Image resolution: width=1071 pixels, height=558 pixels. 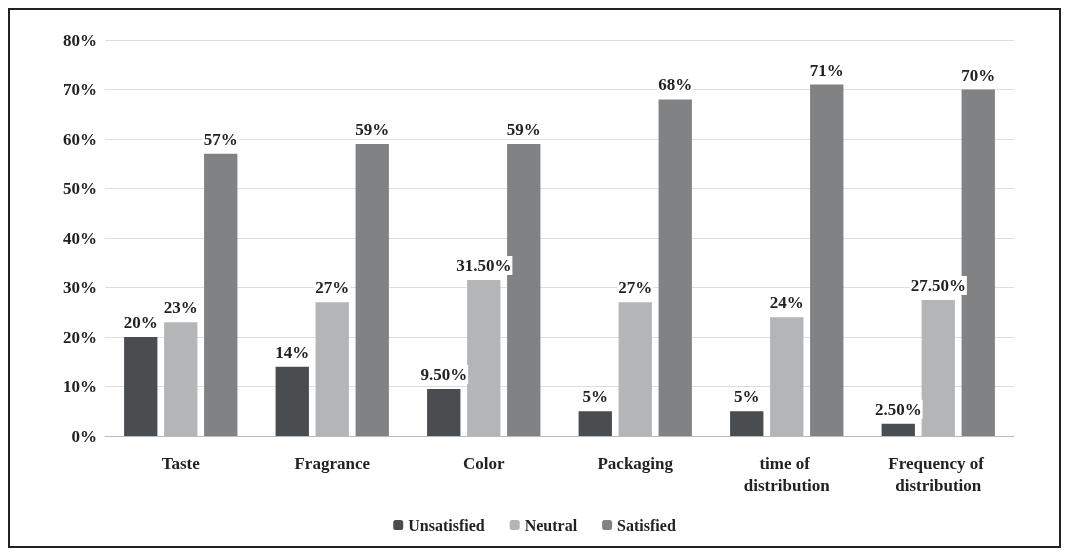 What do you see at coordinates (80, 188) in the screenshot?
I see `y-tick-label: 50%` at bounding box center [80, 188].